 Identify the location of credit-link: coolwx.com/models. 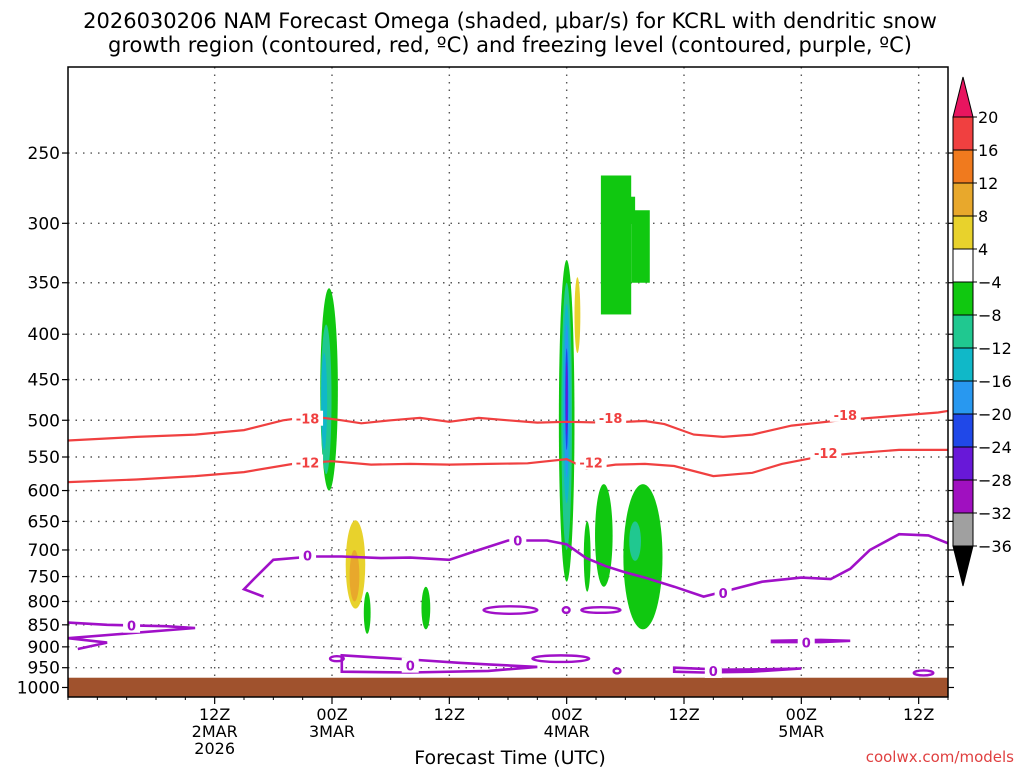
(940, 757).